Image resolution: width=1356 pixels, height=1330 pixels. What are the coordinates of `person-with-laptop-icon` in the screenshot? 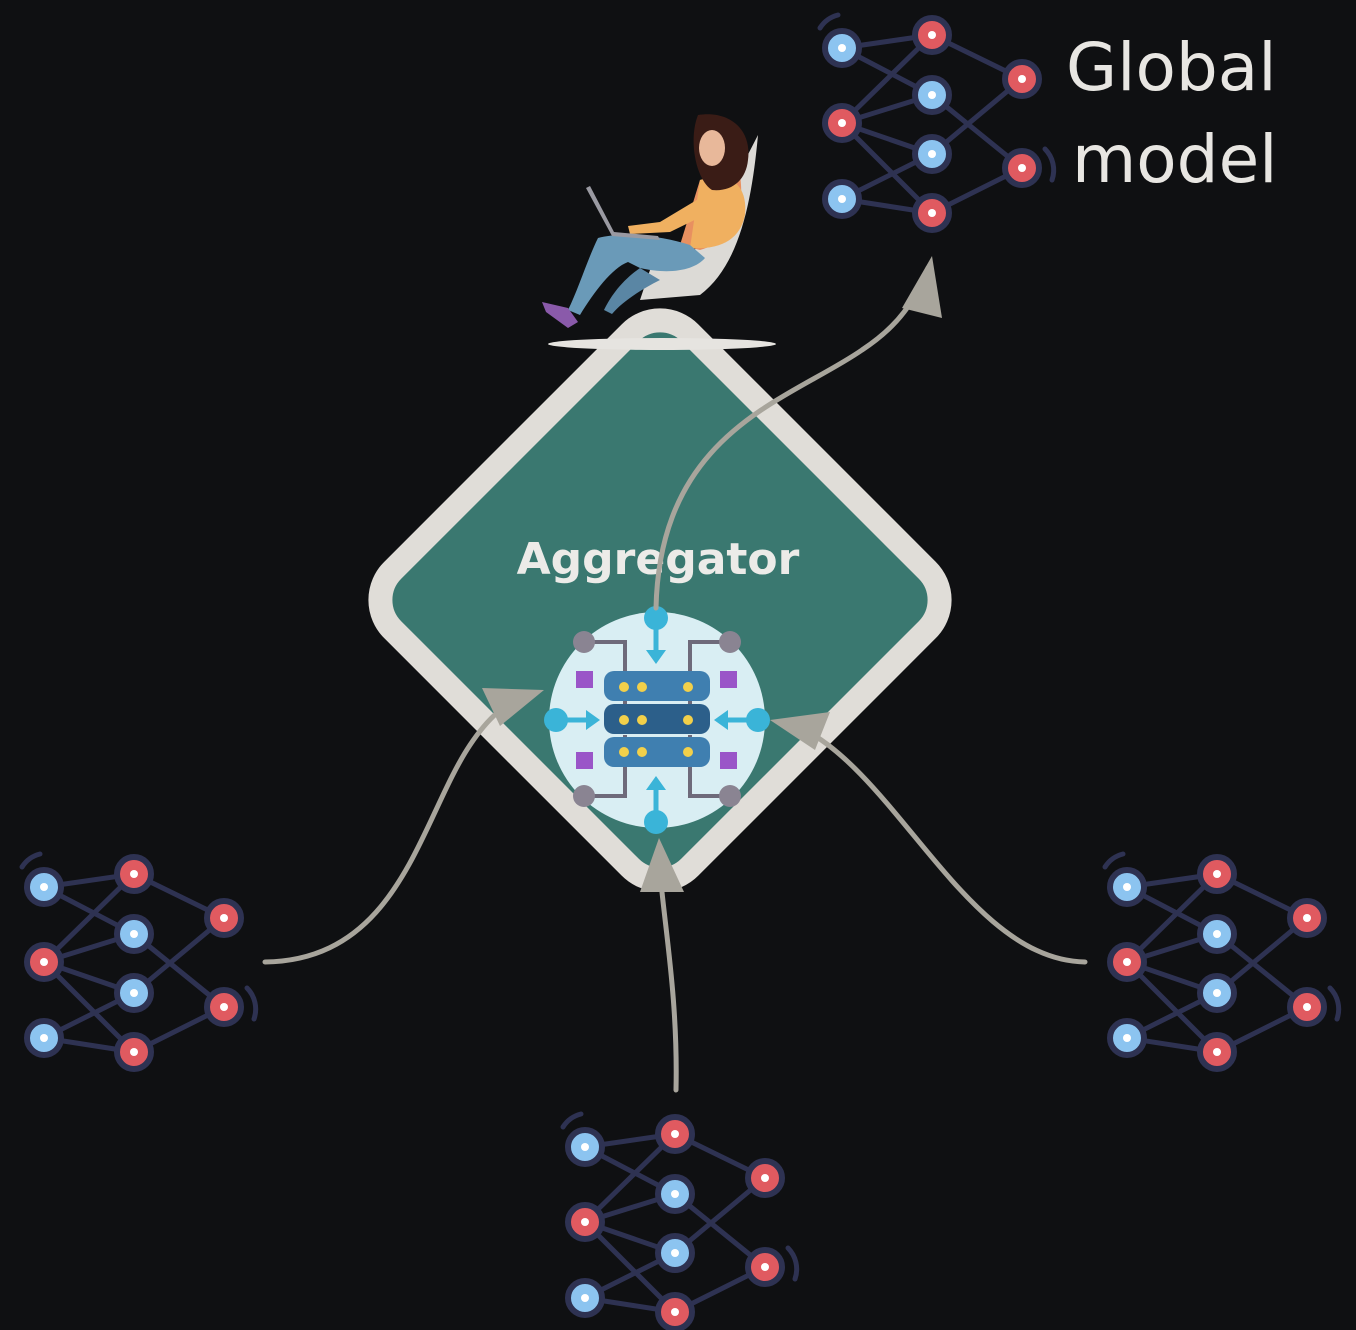 It's located at (659, 232).